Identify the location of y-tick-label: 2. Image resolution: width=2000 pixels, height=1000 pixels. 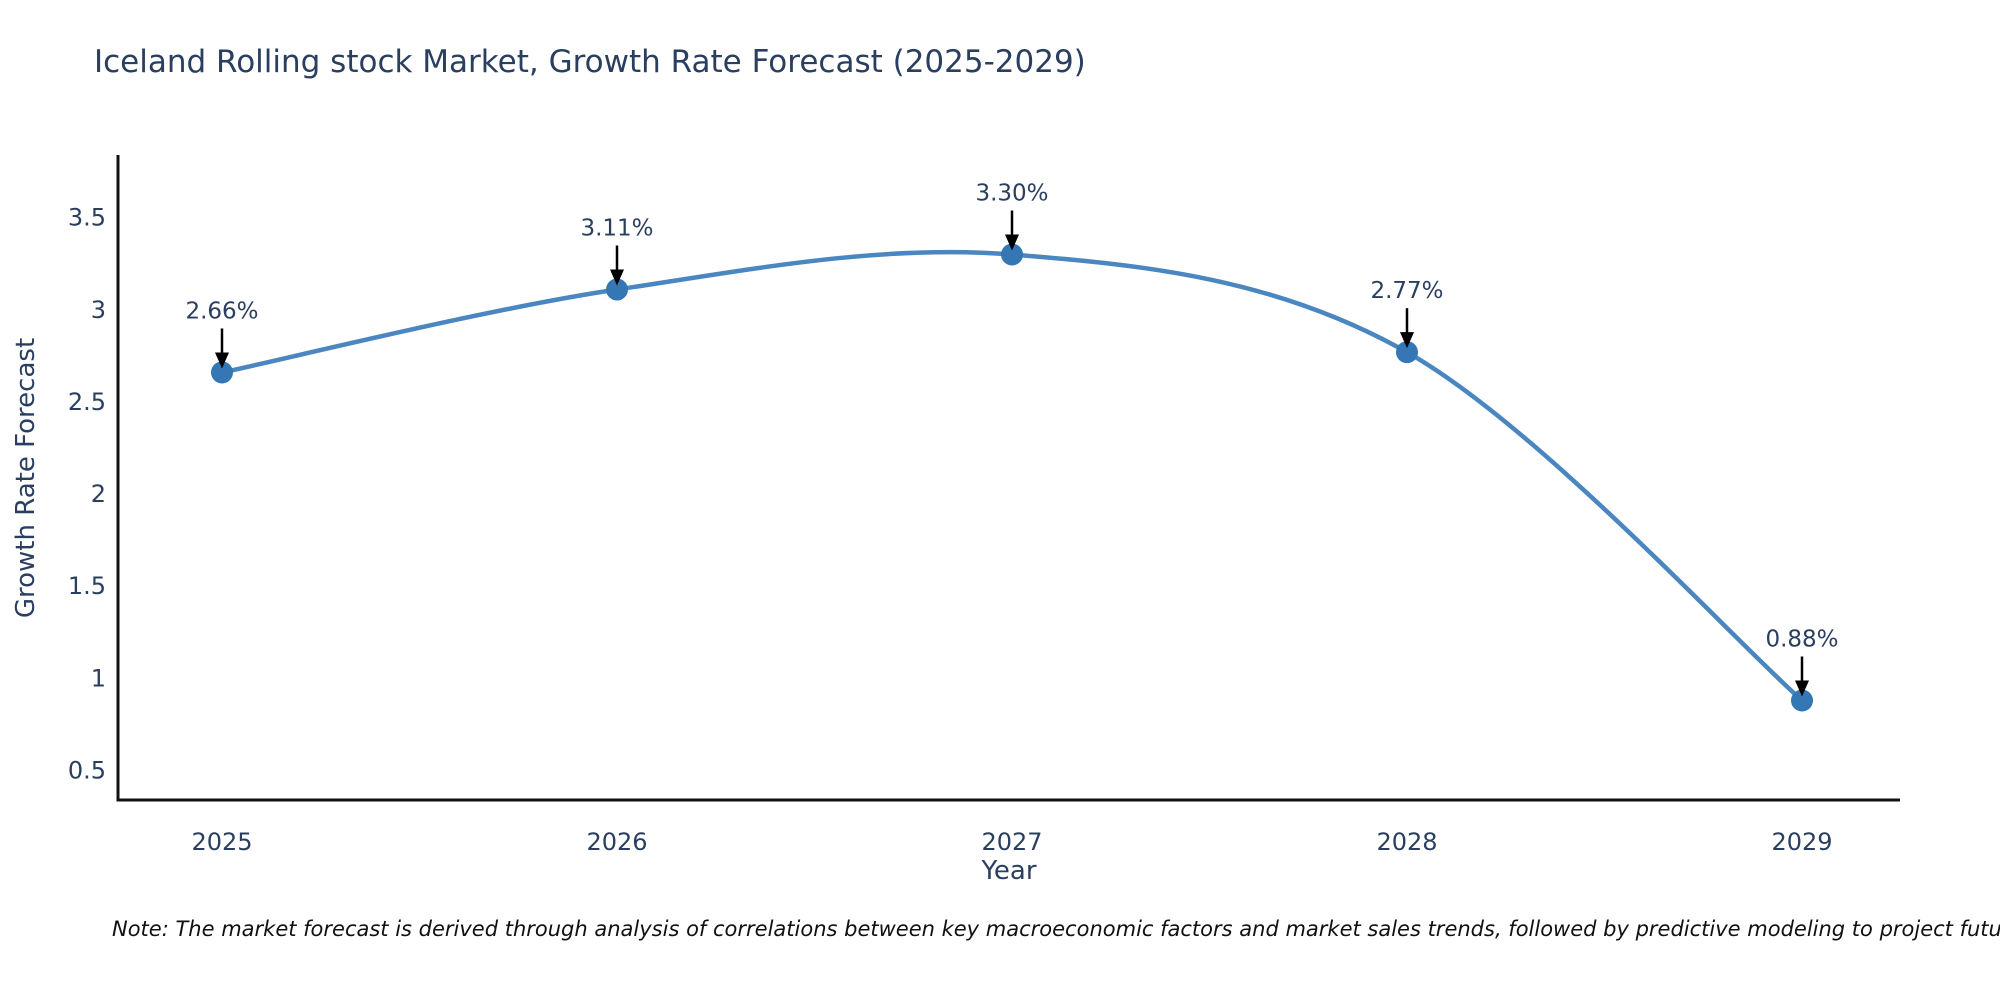
(98, 494).